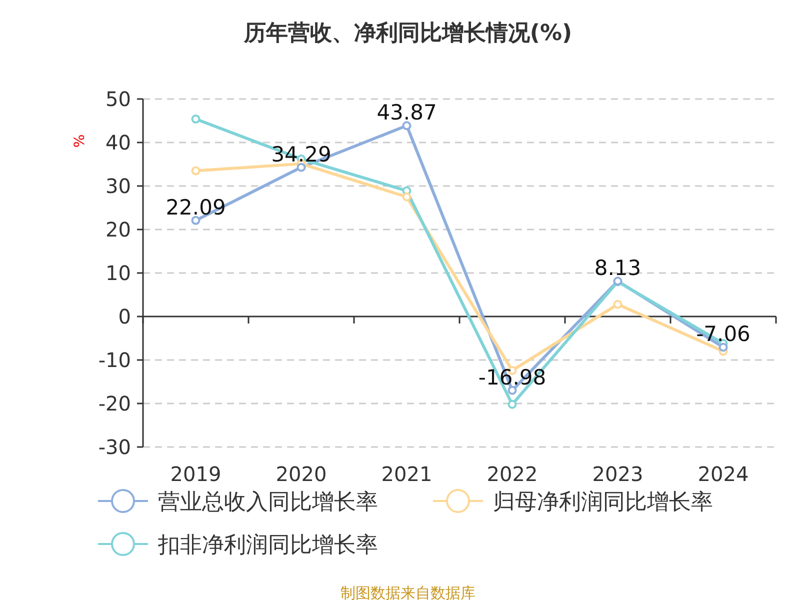 This screenshot has width=800, height=600. What do you see at coordinates (723, 474) in the screenshot?
I see `x-tick-label: 2024` at bounding box center [723, 474].